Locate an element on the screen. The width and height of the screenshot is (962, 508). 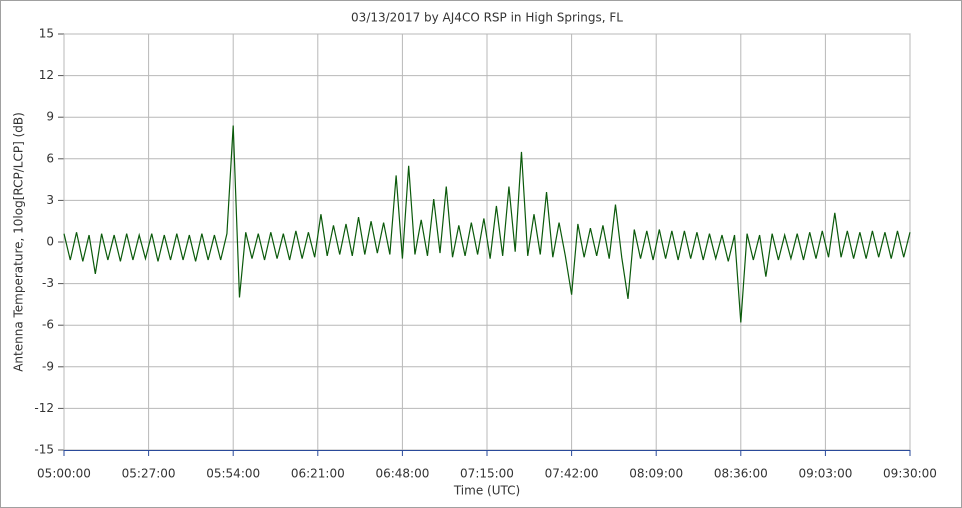
y-tick-label: 15 is located at coordinates (46, 34).